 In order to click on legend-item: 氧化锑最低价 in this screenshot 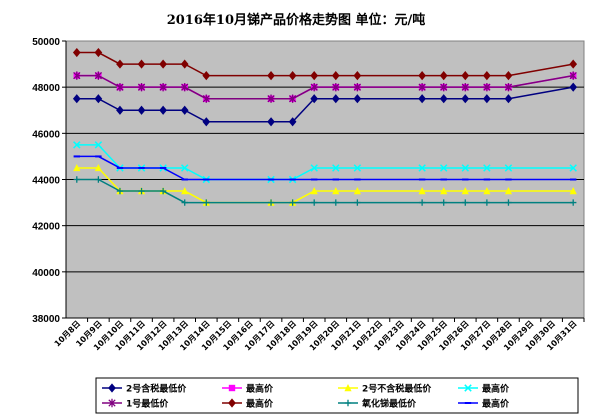, I will do `click(377, 404)`.